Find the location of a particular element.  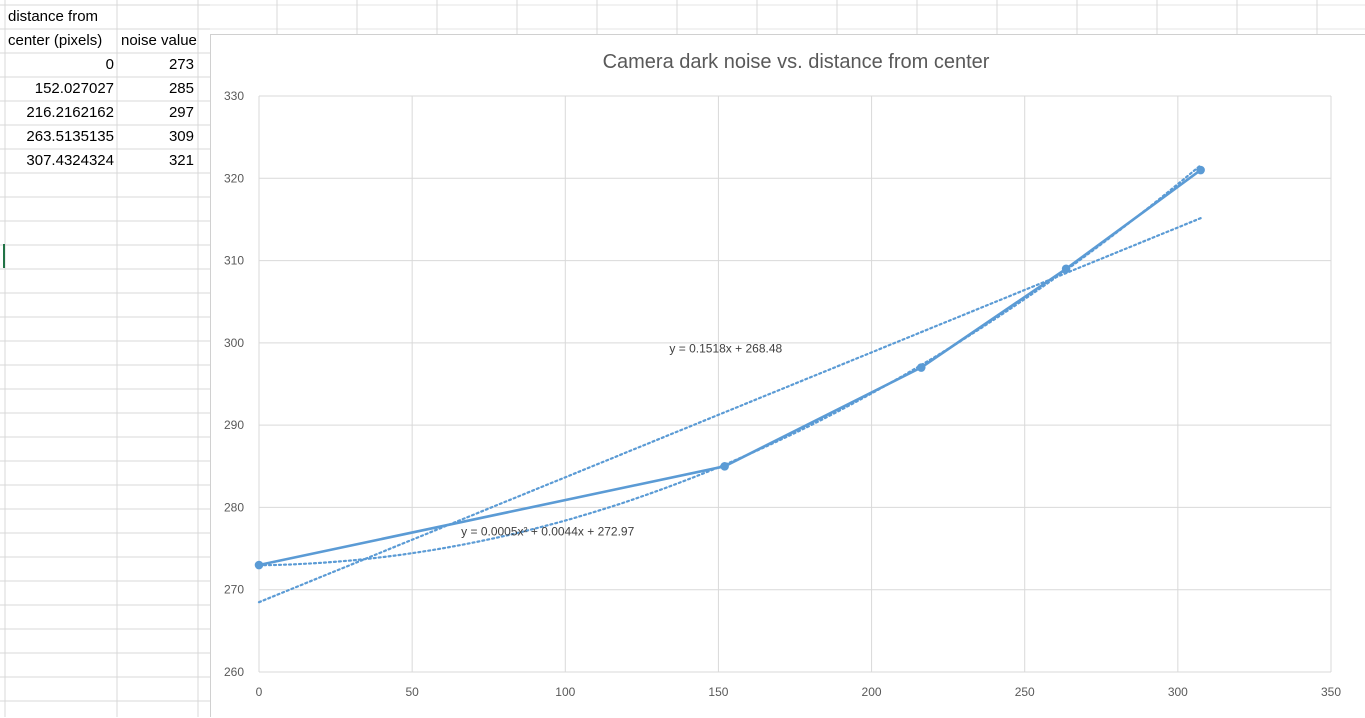

y-tick-label: 260 is located at coordinates (234, 672).